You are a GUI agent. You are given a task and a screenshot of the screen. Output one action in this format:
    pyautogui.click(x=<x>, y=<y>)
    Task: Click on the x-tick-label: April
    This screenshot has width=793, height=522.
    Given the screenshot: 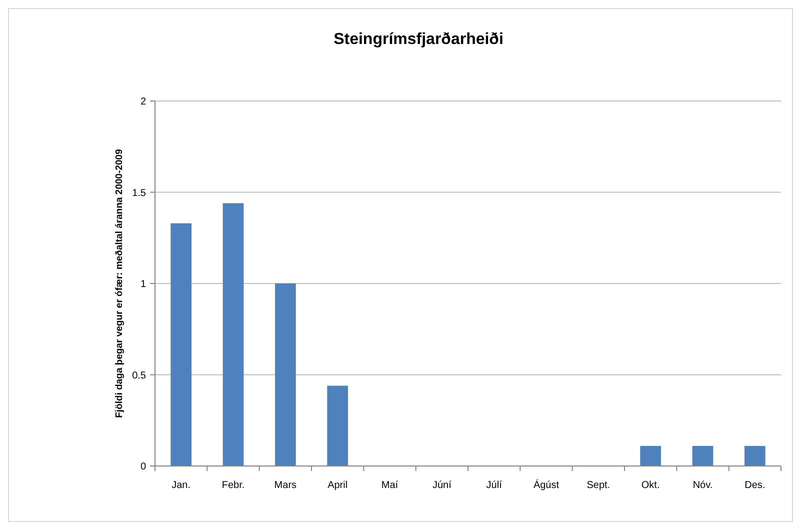 What is the action you would take?
    pyautogui.click(x=338, y=485)
    